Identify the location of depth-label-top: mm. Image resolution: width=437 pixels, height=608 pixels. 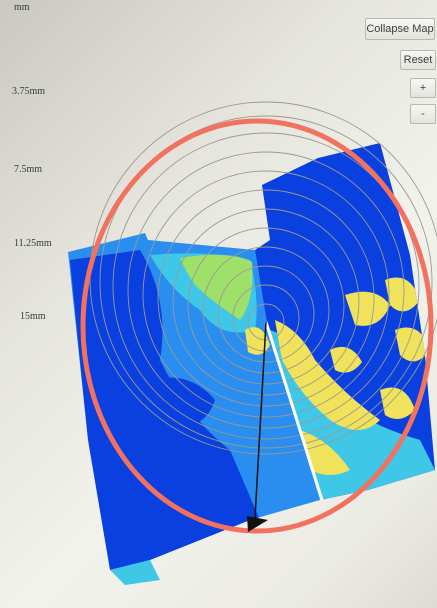
(22, 7).